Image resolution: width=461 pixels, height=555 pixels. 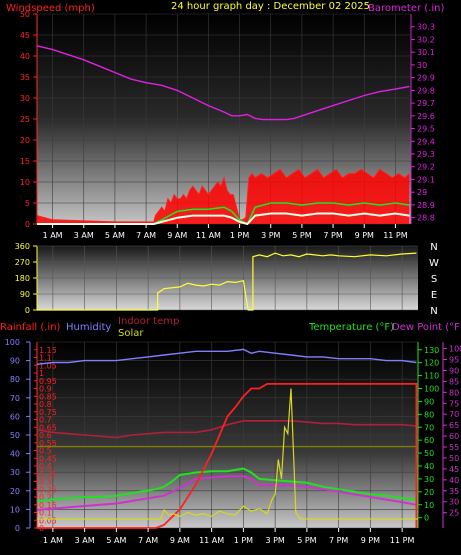 I want to click on temperature-time-label: 5 PM, so click(x=306, y=540).